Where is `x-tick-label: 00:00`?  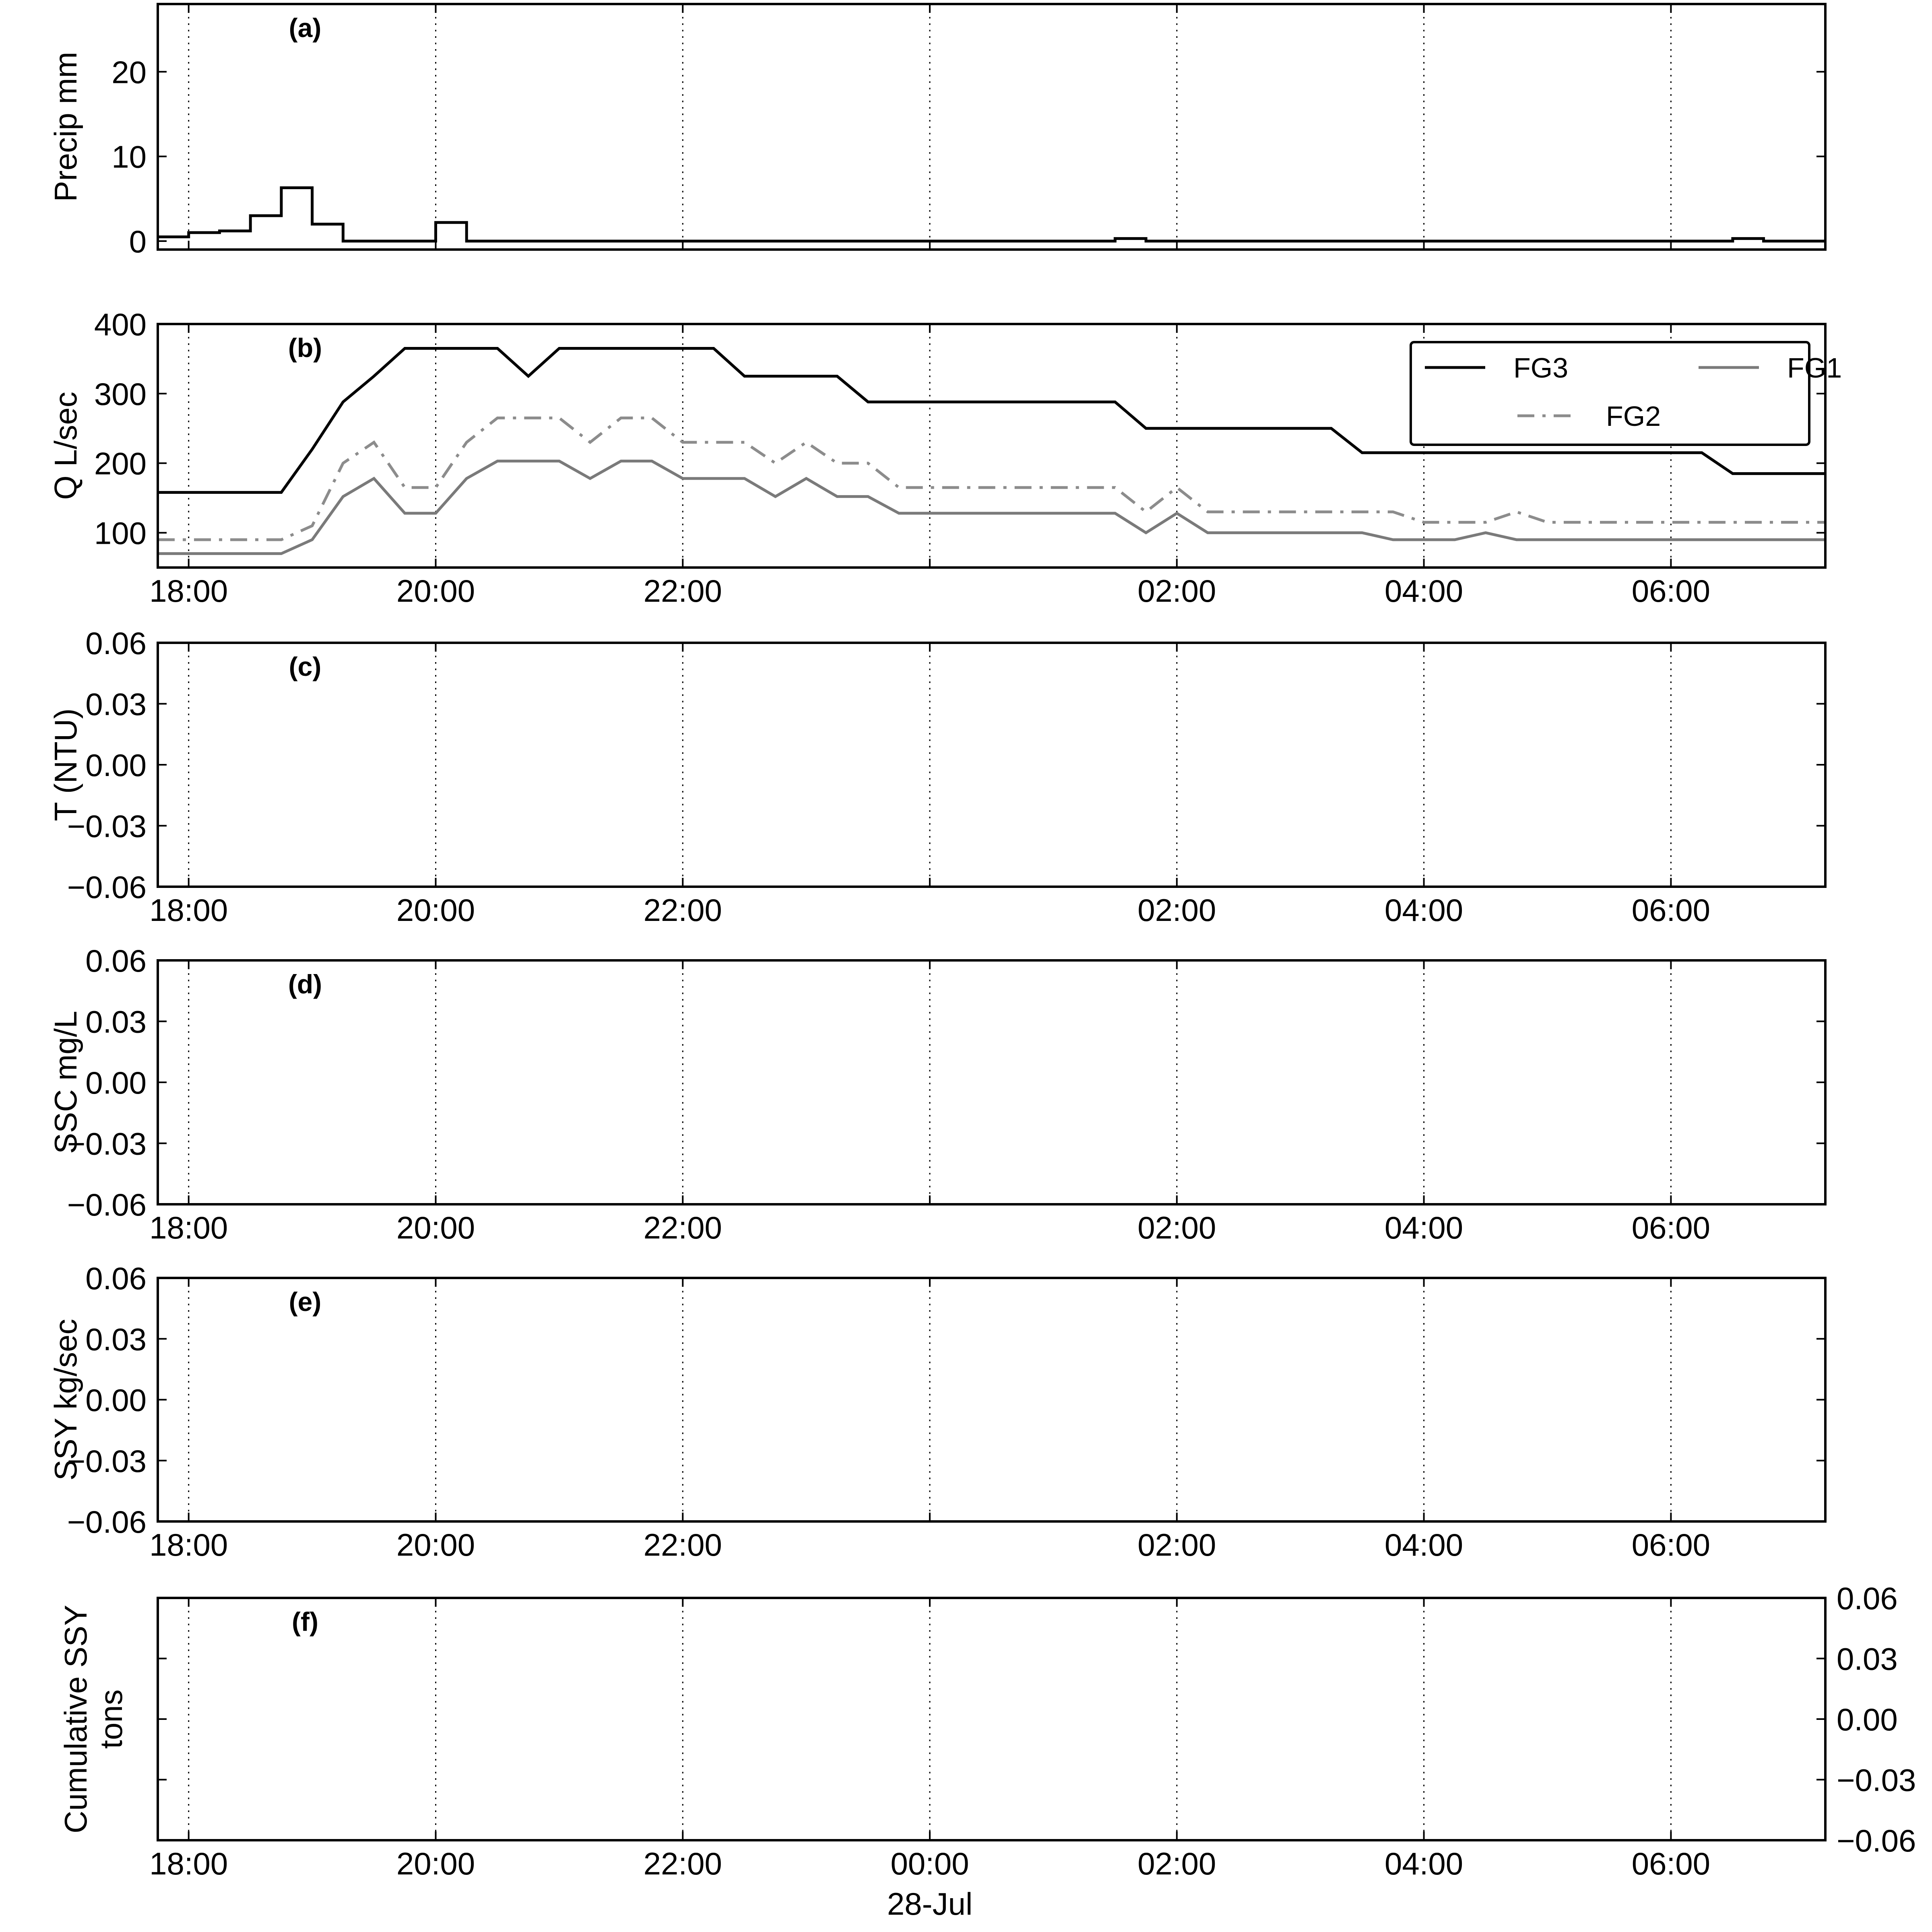
x-tick-label: 00:00 is located at coordinates (929, 1863).